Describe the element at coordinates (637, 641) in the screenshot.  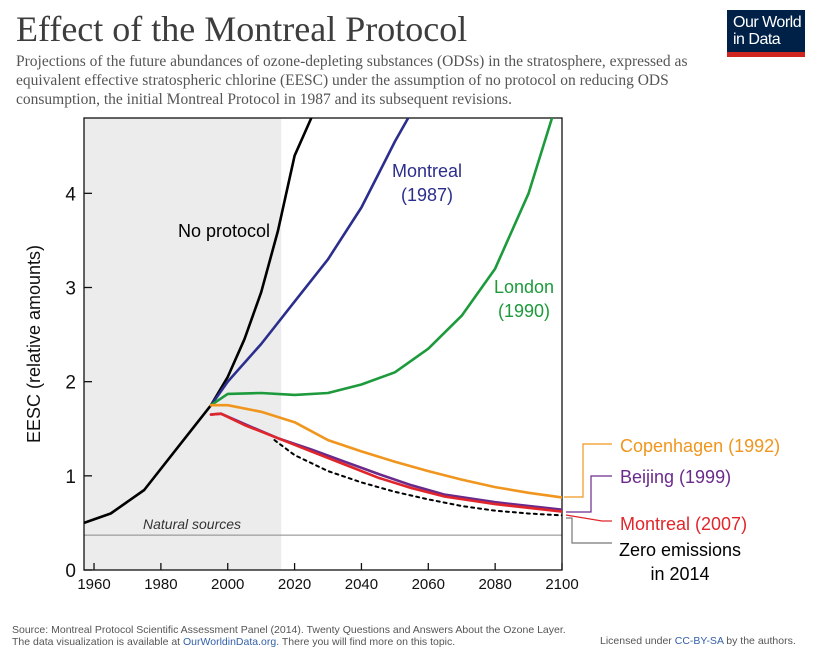
I see `license-prefix: Licensed under` at that location.